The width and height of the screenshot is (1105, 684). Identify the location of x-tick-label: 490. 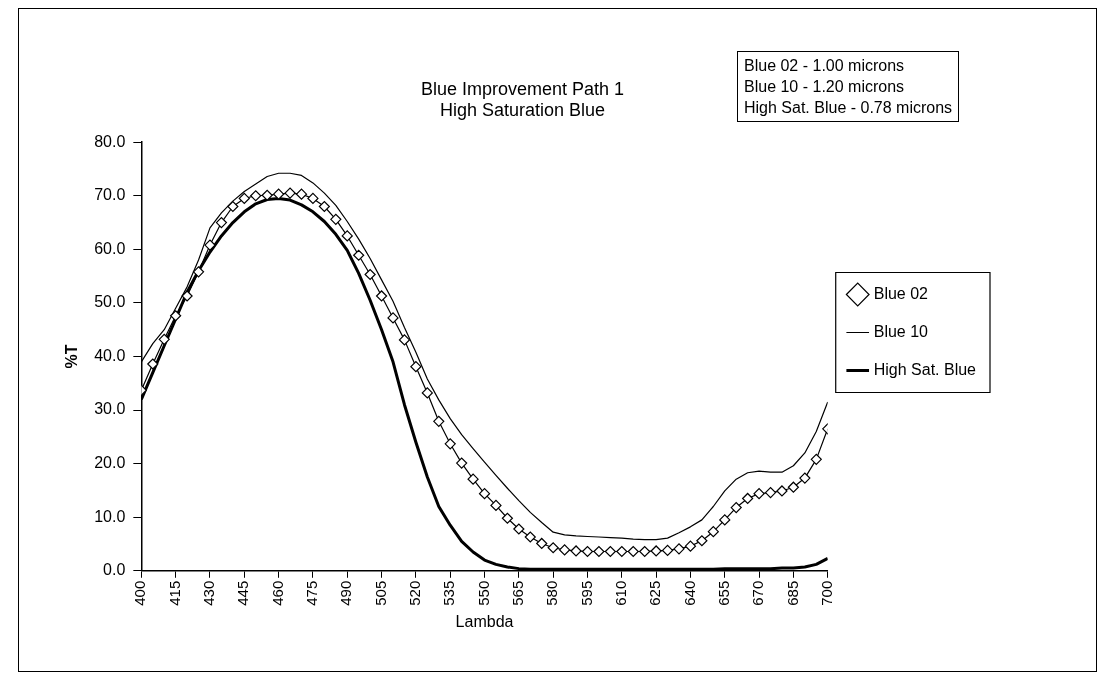
(346, 593).